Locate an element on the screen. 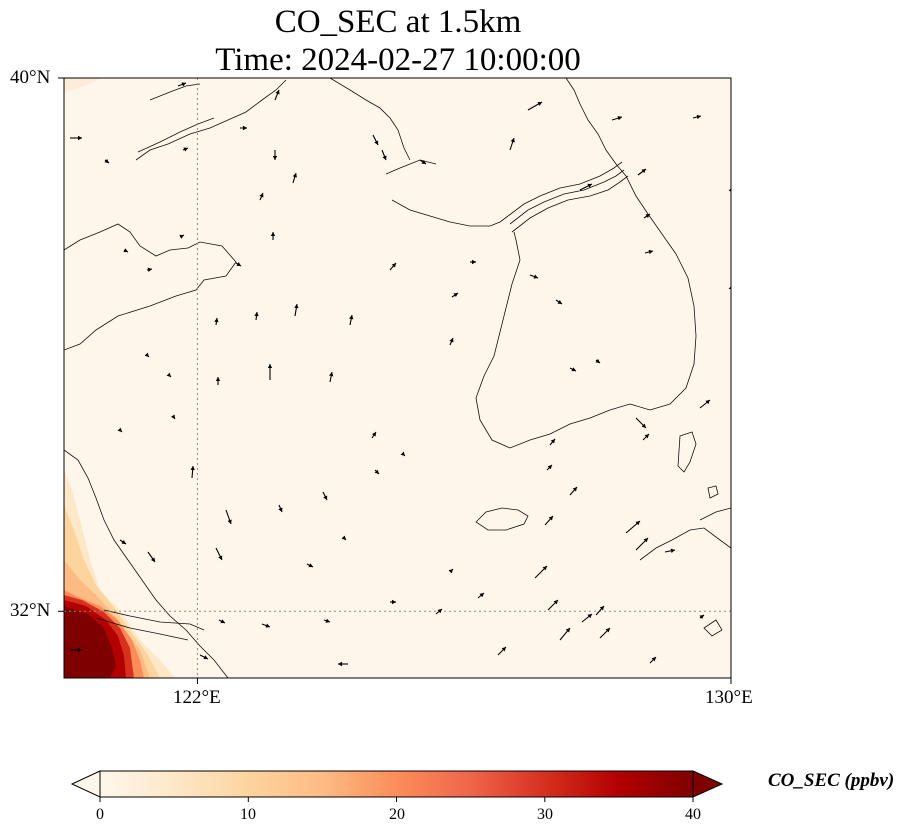  high-co-region is located at coordinates (119, 378).